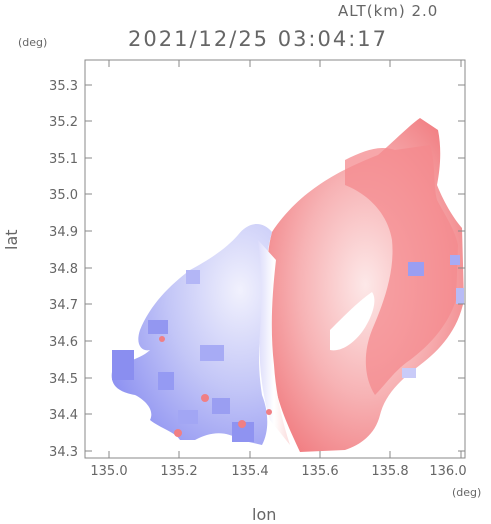 The image size is (491, 524). I want to click on lat-tick-label: 34.7, so click(63, 305).